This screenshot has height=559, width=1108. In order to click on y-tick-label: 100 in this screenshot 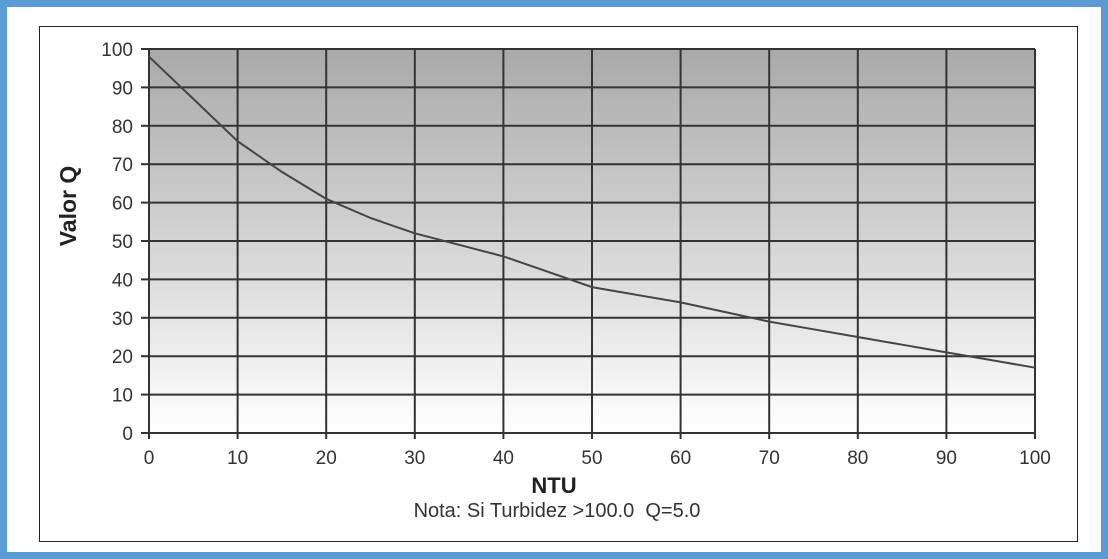, I will do `click(117, 50)`.